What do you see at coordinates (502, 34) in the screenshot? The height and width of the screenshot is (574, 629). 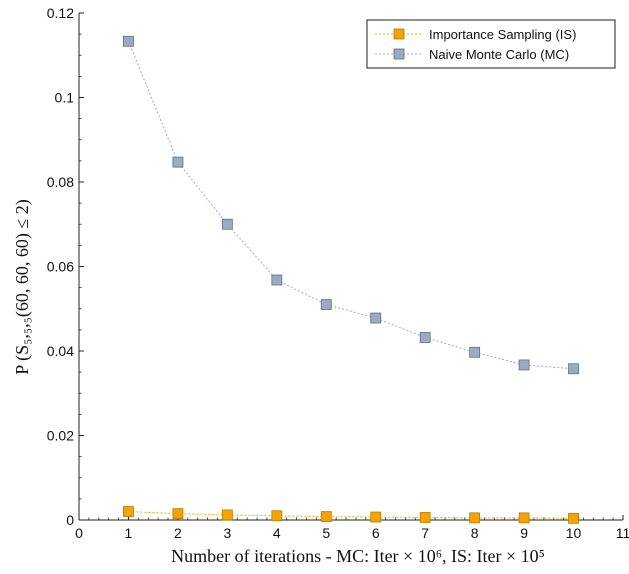 I see `legend-label: Importance Sampling (IS)` at bounding box center [502, 34].